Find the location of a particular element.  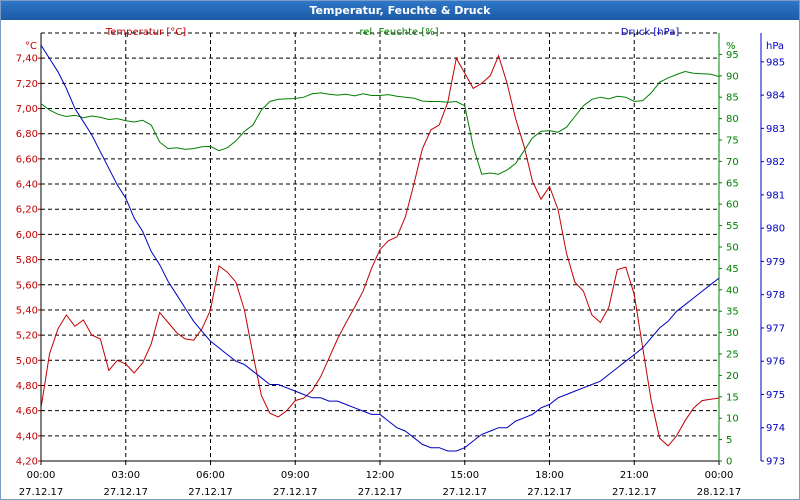

pressure-tick-label: 985 is located at coordinates (775, 62).